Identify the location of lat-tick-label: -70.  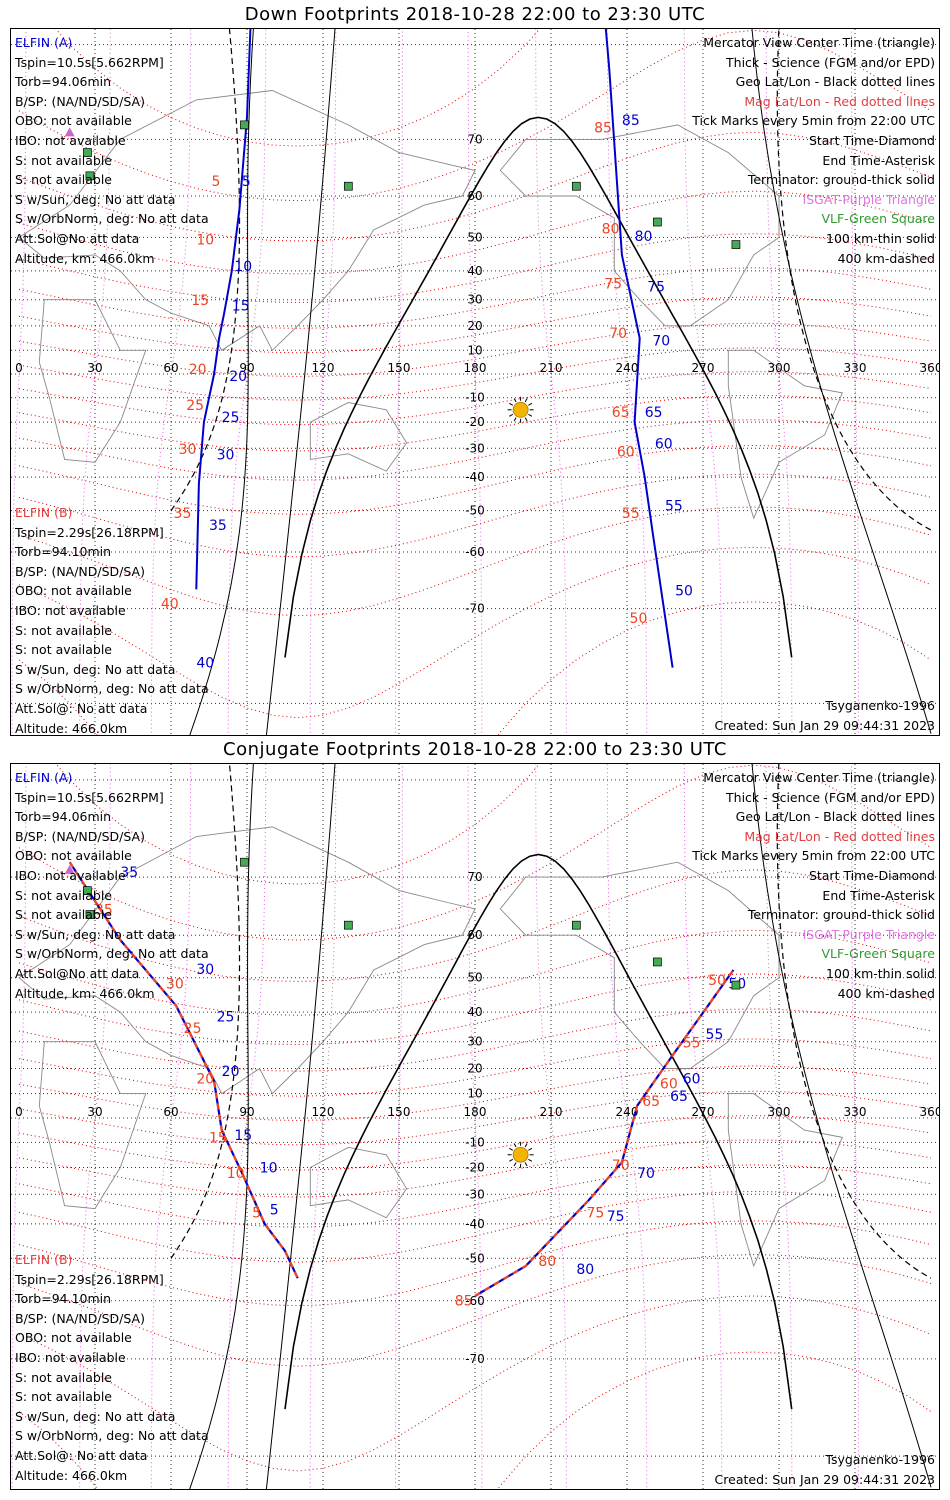
(475, 1359).